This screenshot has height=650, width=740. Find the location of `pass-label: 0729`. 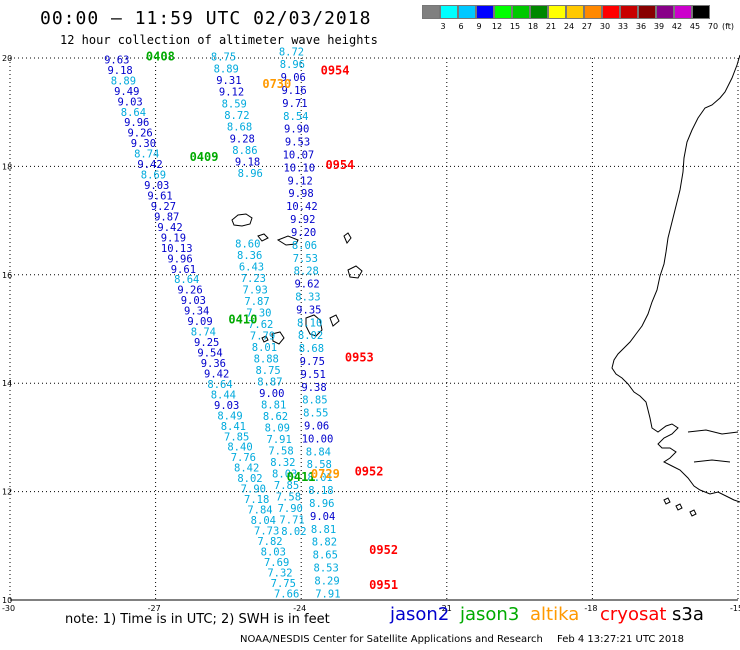

pass-label: 0729 is located at coordinates (325, 474).